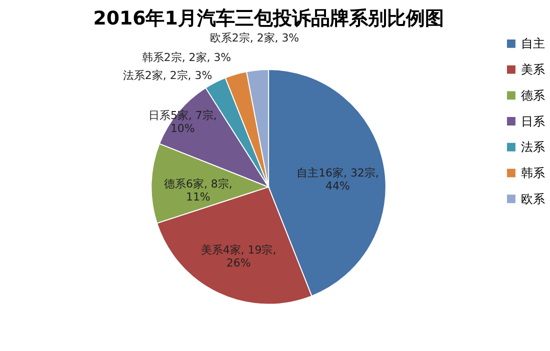  Describe the element at coordinates (533, 199) in the screenshot. I see `legend-label: 欧系` at that location.